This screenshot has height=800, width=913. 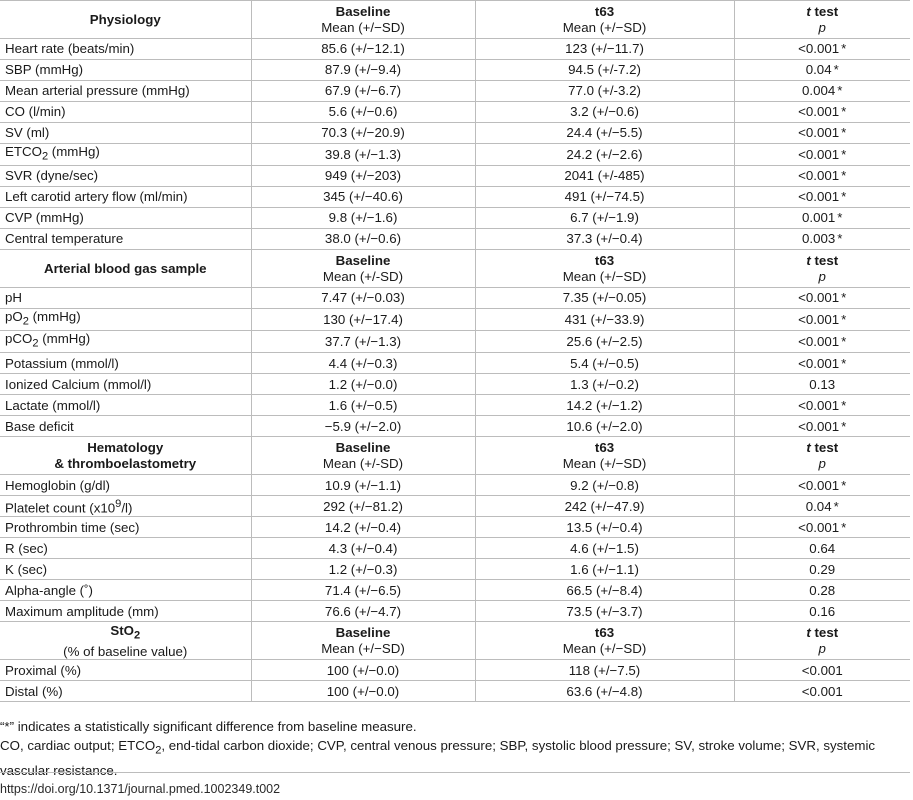 What do you see at coordinates (126, 548) in the screenshot?
I see `measure-name: R (sec)` at bounding box center [126, 548].